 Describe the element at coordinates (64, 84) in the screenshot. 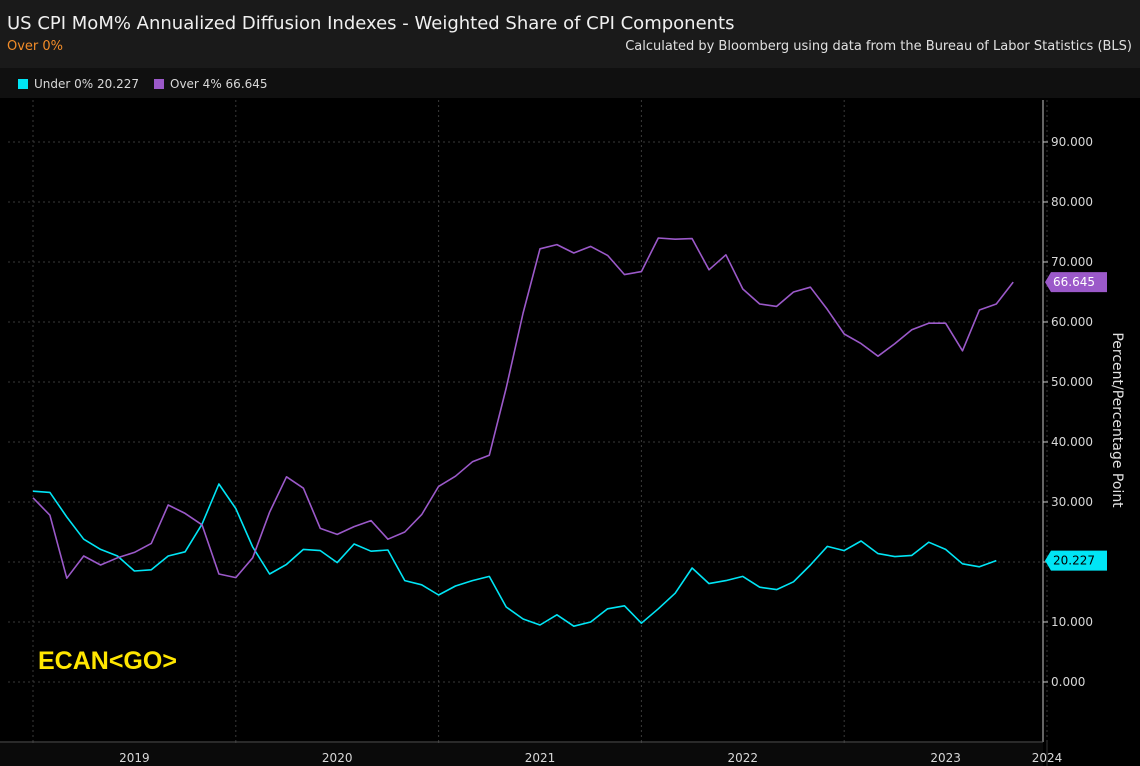

I see `legend-label-under-0: Under 0%` at that location.